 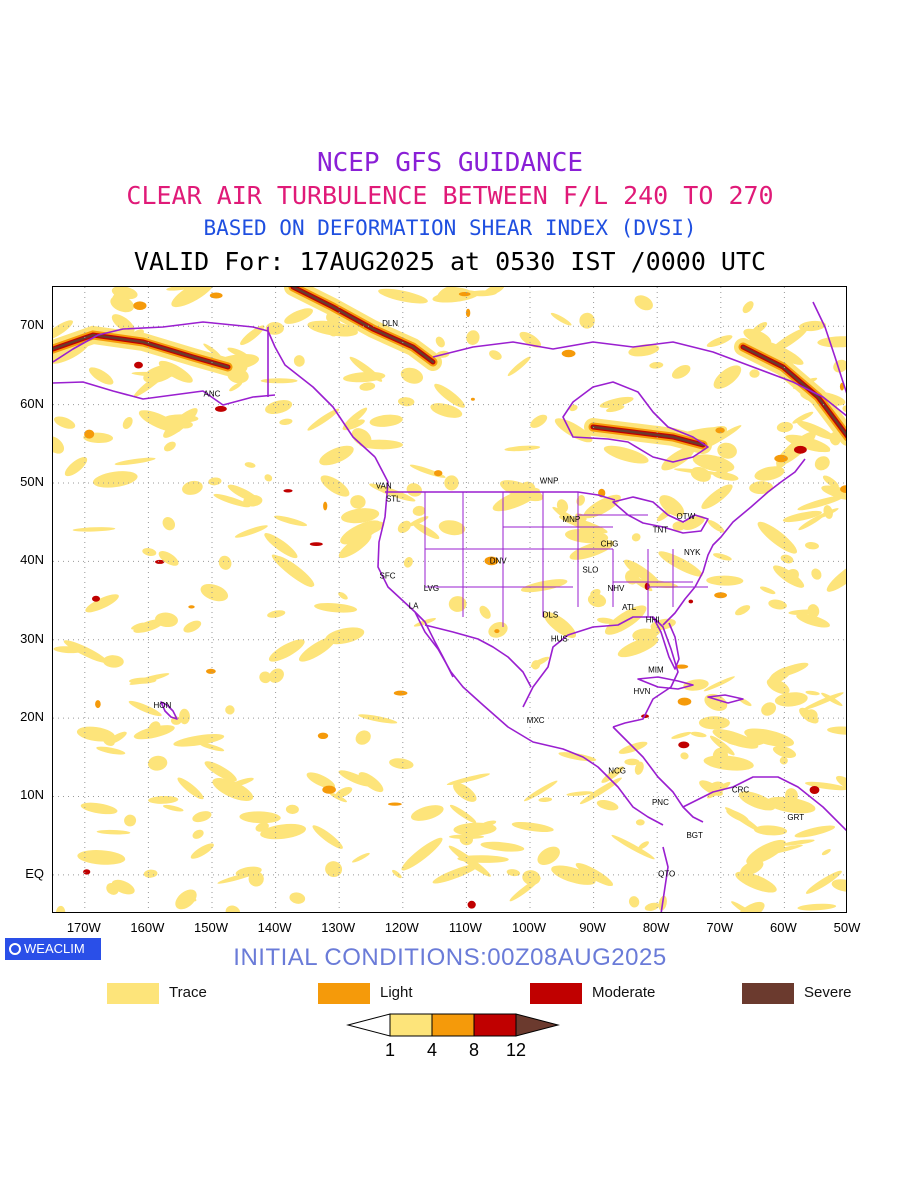 What do you see at coordinates (648, 436) in the screenshot?
I see `jet-turbulence-band` at bounding box center [648, 436].